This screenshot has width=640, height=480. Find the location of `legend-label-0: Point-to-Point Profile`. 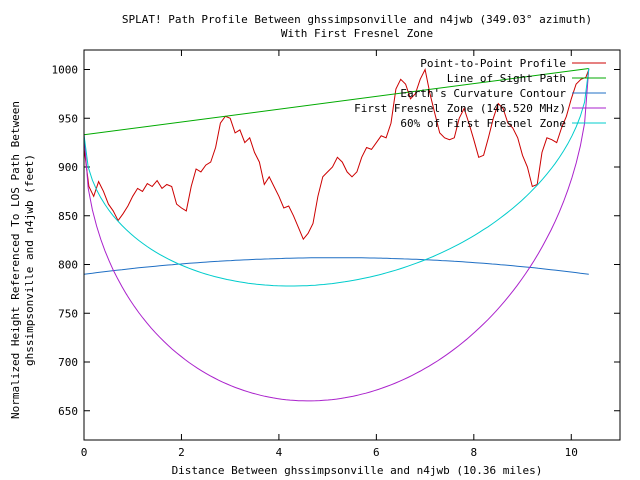

legend-label-0: Point-to-Point Profile is located at coordinates (493, 63).